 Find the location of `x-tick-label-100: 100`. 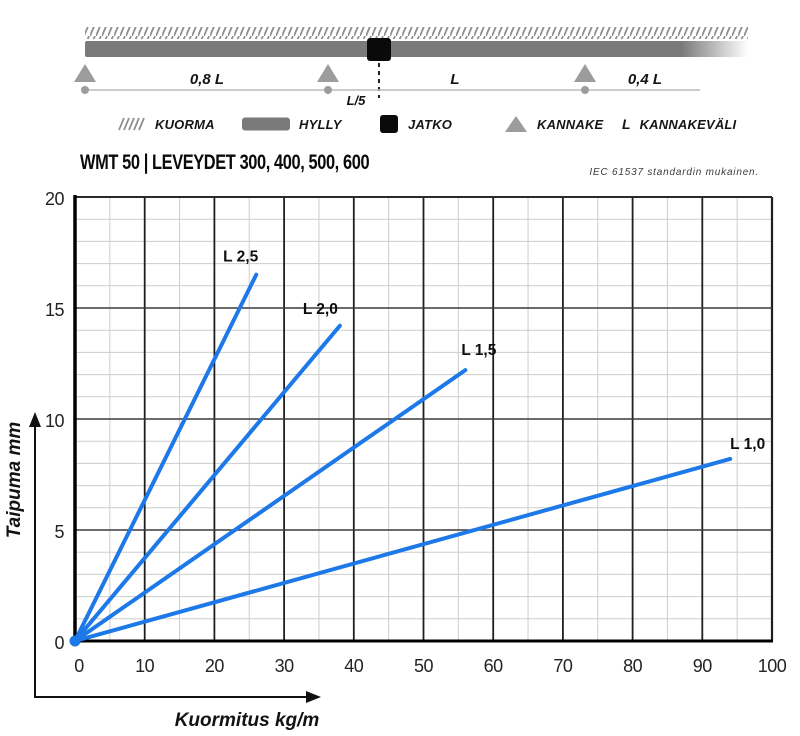

x-tick-label-100: 100 is located at coordinates (772, 666).